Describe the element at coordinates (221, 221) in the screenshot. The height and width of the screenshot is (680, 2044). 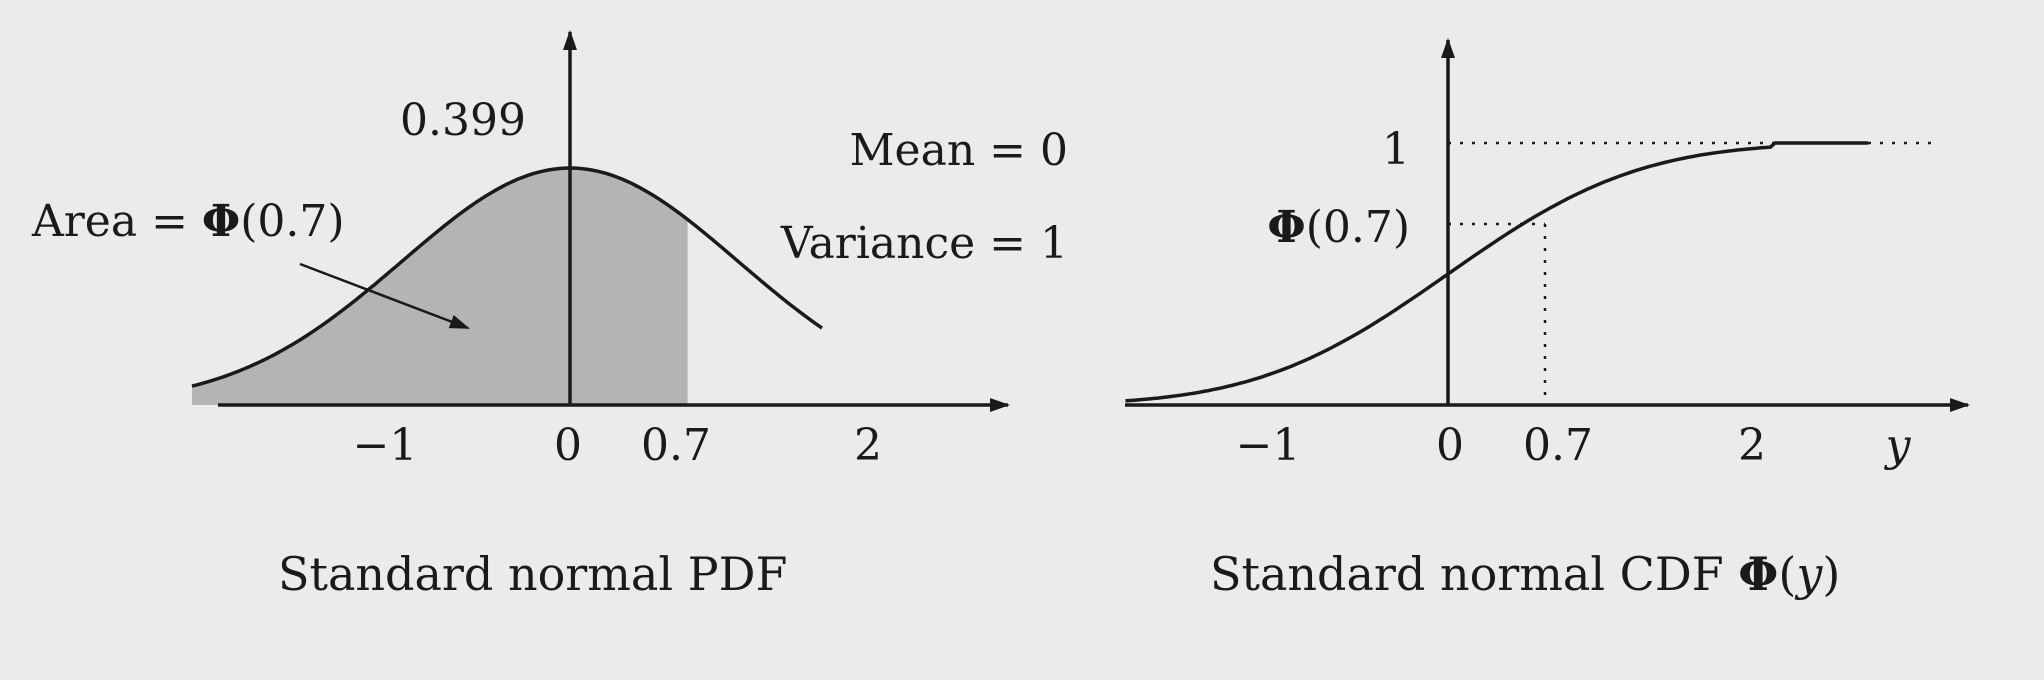
I see `area-label-phi: Φ` at that location.